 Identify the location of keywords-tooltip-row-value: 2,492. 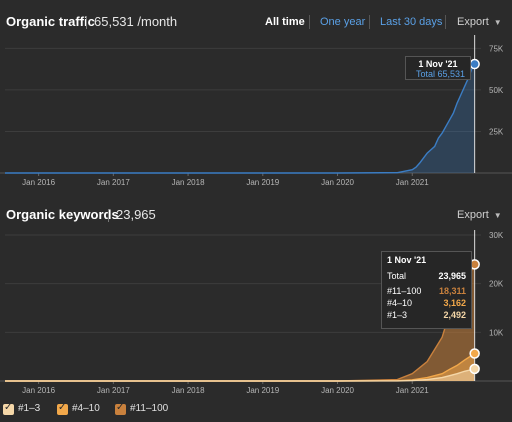
(454, 315).